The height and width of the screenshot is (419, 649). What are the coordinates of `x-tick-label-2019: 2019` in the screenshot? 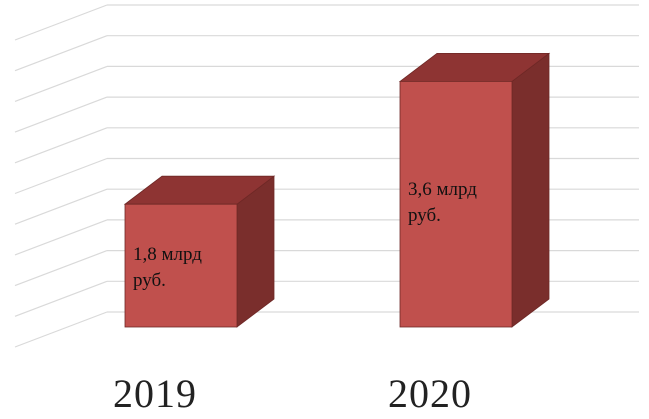 It's located at (155, 393).